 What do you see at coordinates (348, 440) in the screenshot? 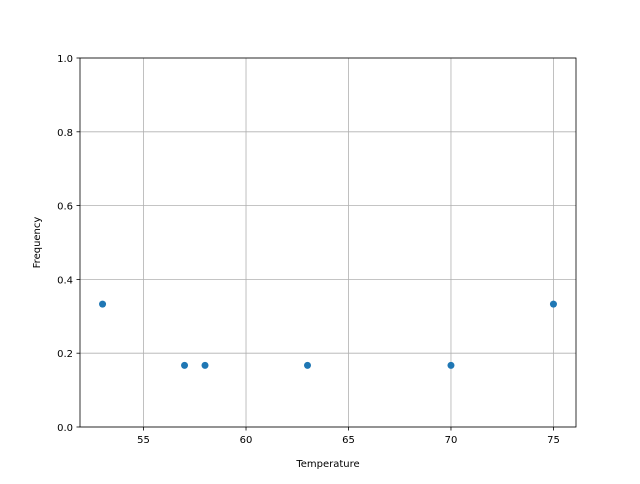
I see `x-tick-label: 65` at bounding box center [348, 440].